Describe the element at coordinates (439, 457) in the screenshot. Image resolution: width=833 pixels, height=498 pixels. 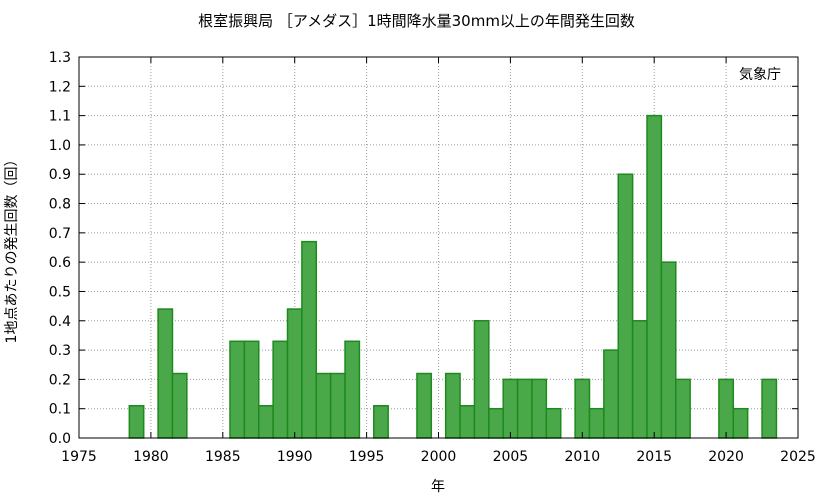
I see `x-tick-label: 2000` at that location.